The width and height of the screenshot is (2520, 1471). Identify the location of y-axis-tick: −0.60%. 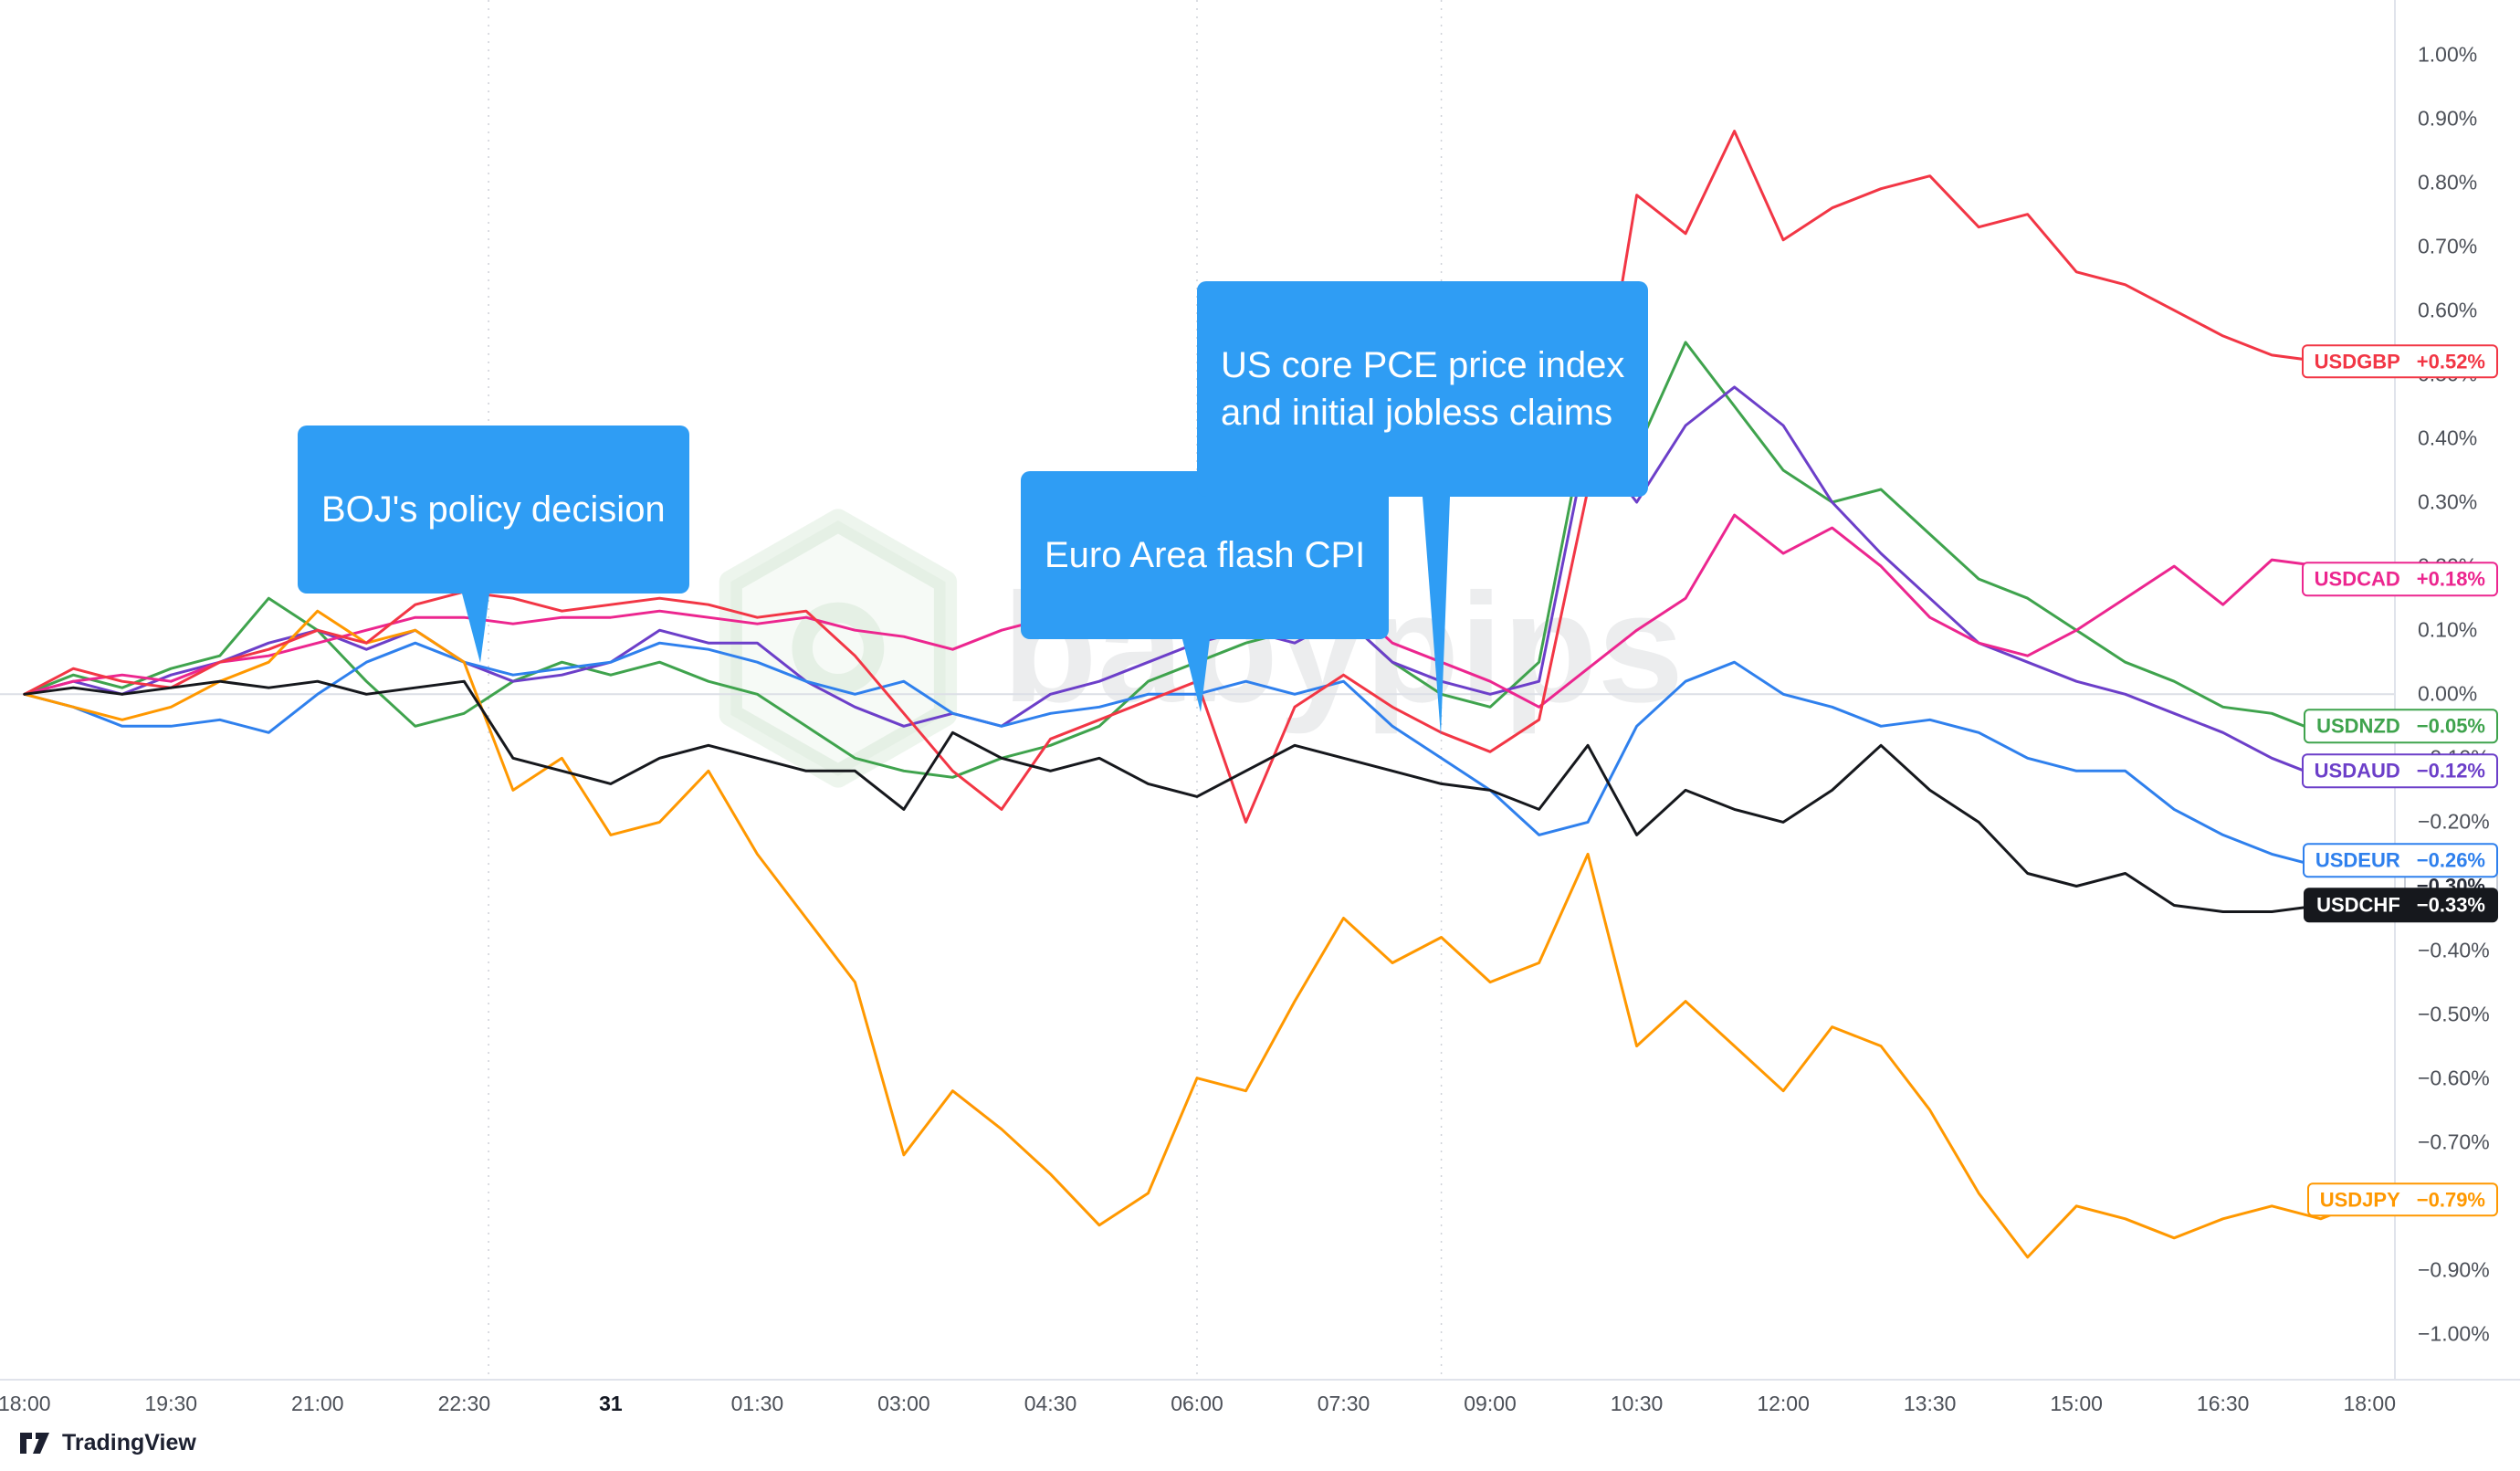
(2454, 1078).